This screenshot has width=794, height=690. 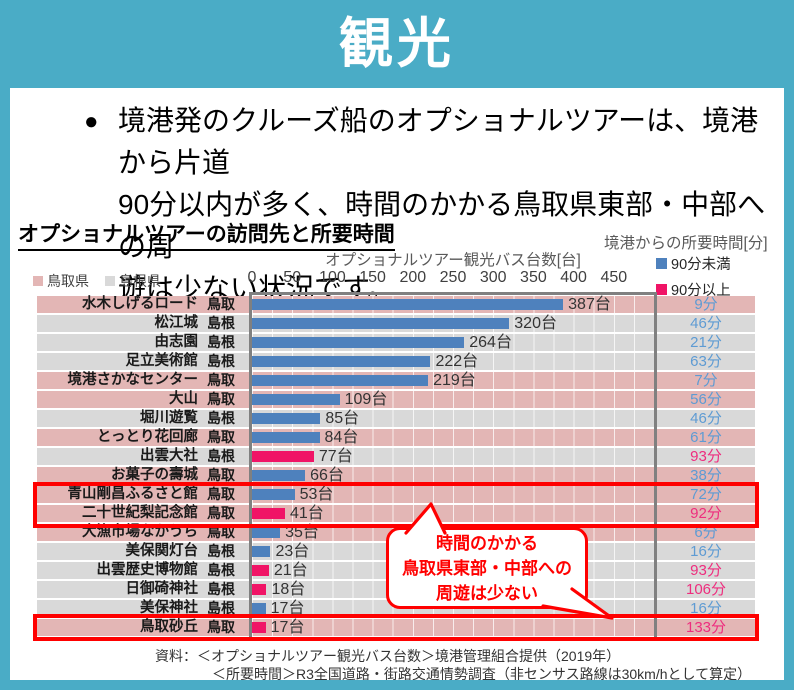 What do you see at coordinates (120, 380) in the screenshot?
I see `destination-label: 境港さかなセンター` at bounding box center [120, 380].